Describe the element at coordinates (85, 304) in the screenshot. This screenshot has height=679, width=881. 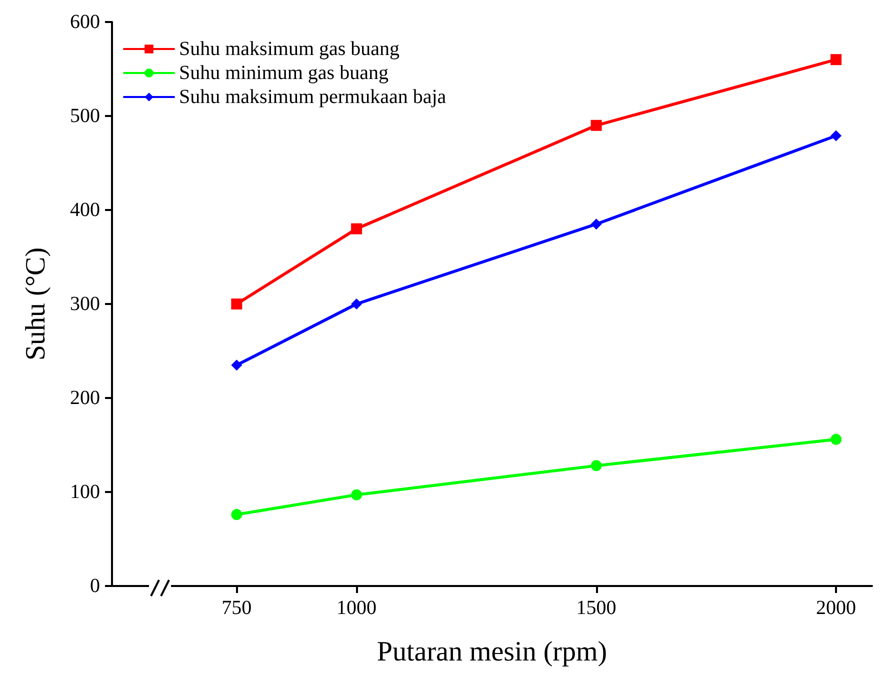
I see `y-tick-label: 300` at that location.